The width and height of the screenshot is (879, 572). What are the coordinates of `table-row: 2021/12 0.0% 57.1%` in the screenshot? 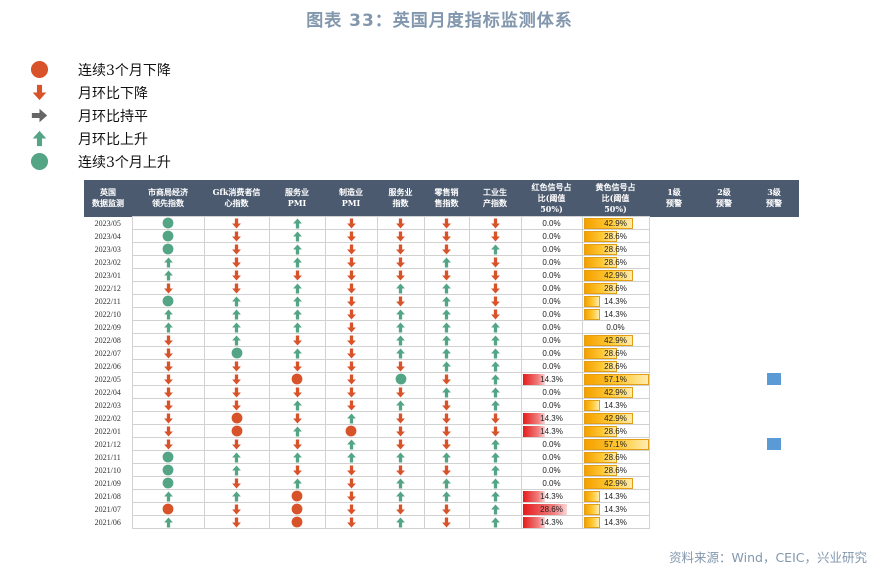 It's located at (441, 444).